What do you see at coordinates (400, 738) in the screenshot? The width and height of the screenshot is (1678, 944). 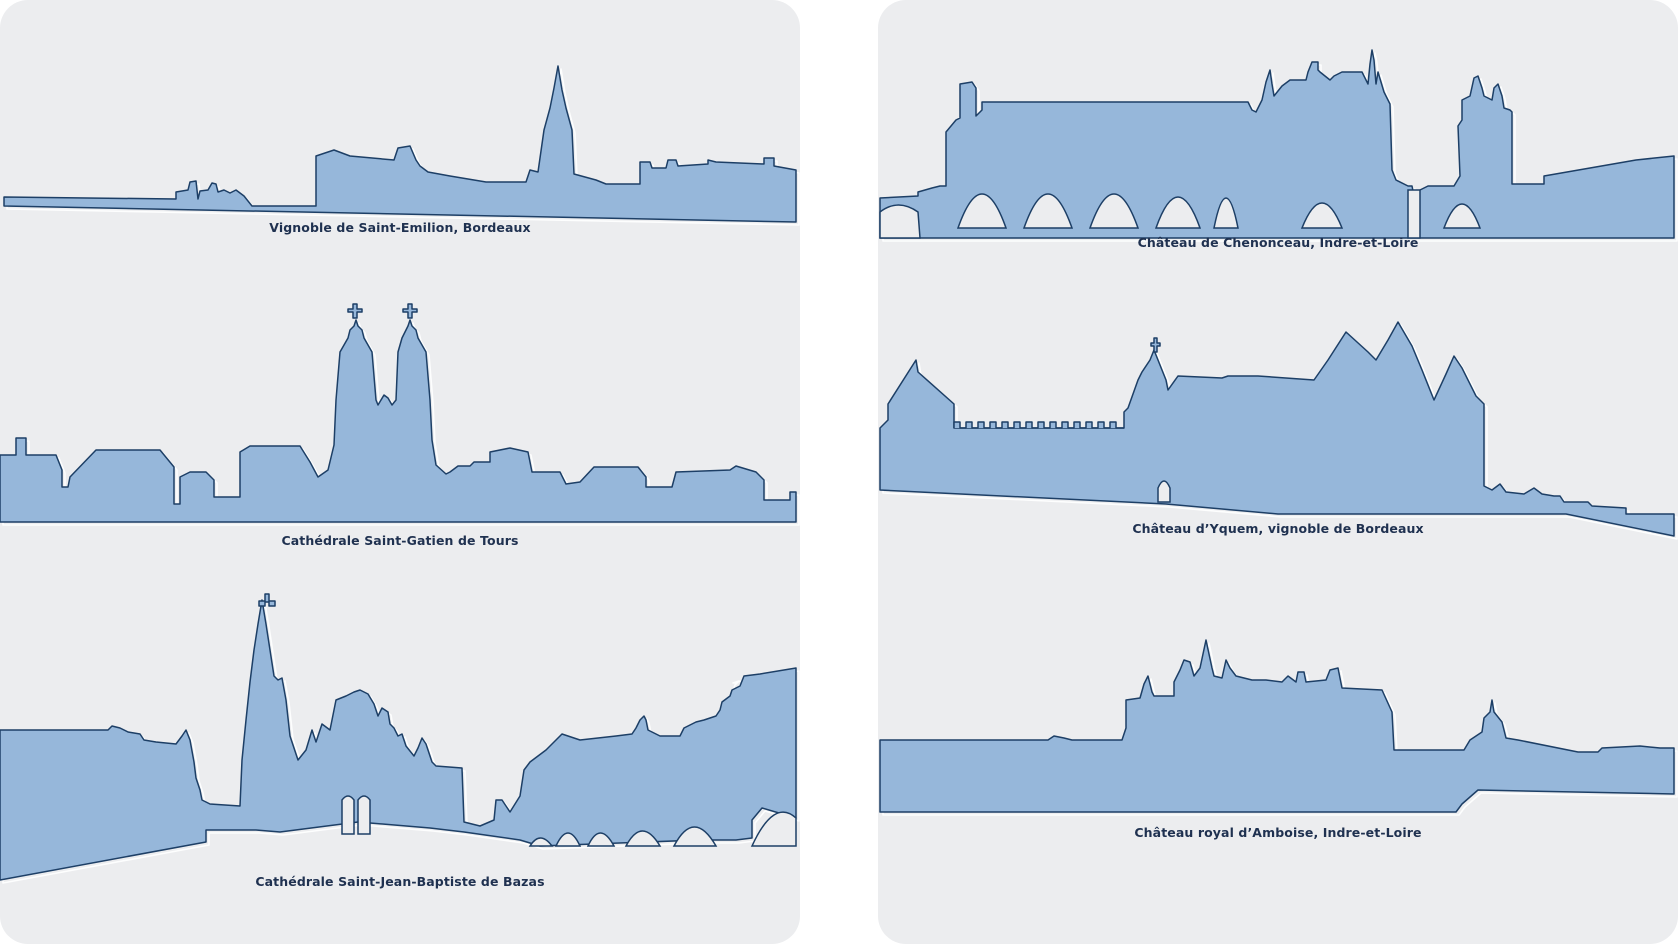 I see `bazas-silhouette` at bounding box center [400, 738].